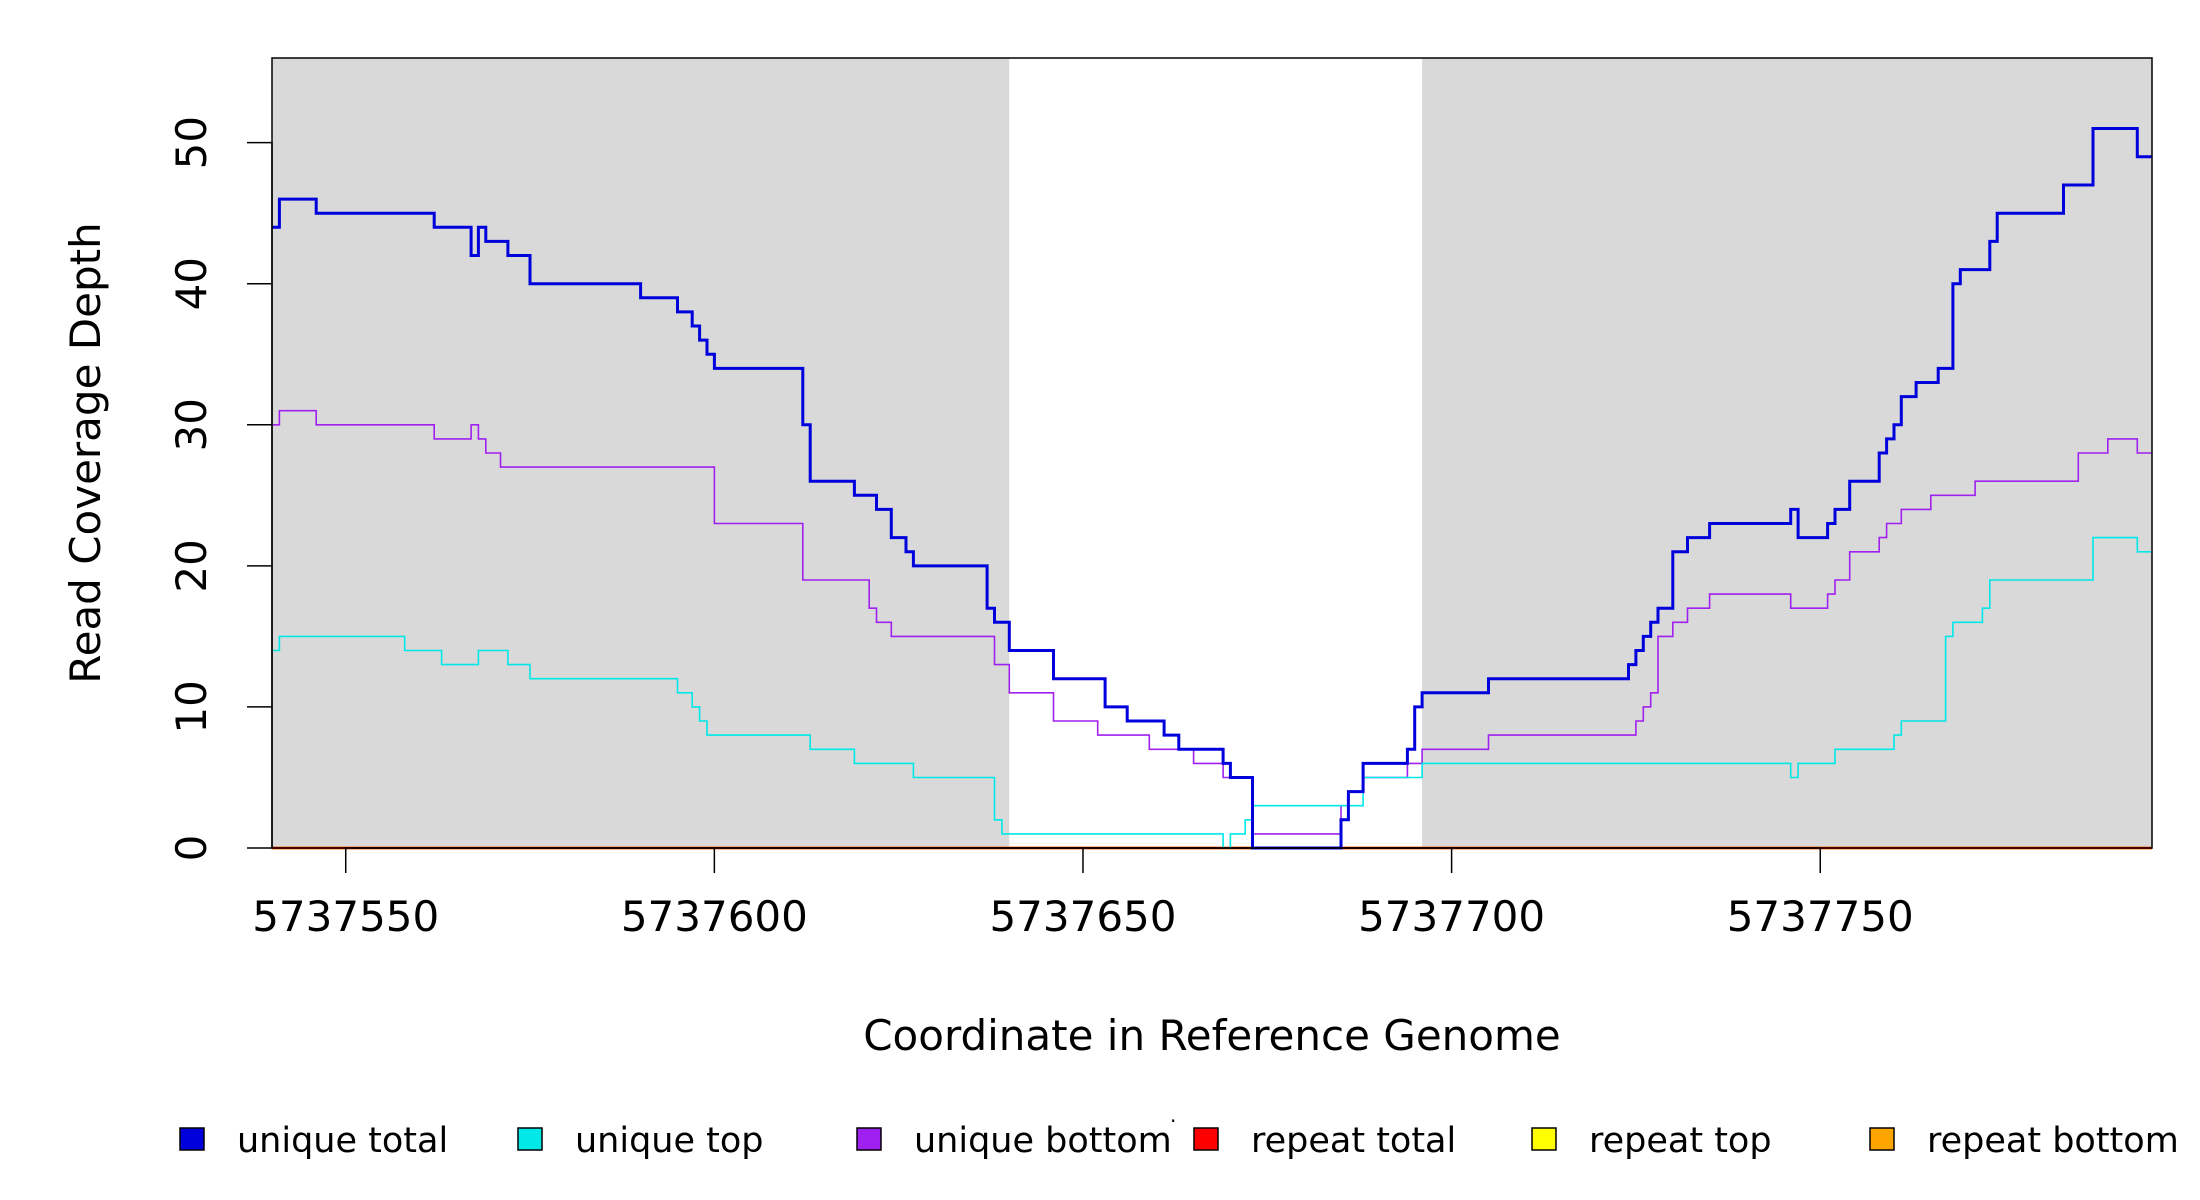 This screenshot has width=2200, height=1200. What do you see at coordinates (1212, 1035) in the screenshot?
I see `x-axis-label: Coordinate in Reference Genome` at bounding box center [1212, 1035].